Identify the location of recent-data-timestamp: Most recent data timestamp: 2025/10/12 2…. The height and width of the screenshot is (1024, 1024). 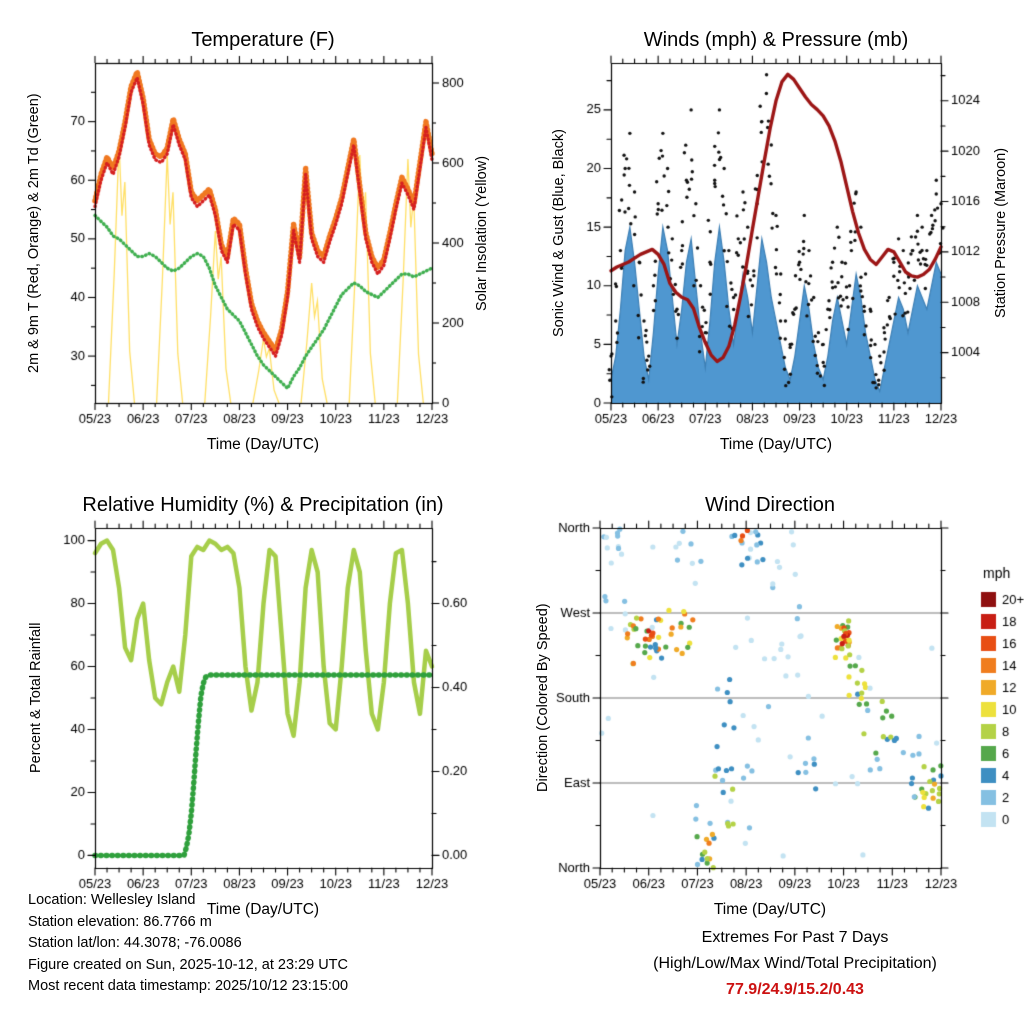
(188, 986).